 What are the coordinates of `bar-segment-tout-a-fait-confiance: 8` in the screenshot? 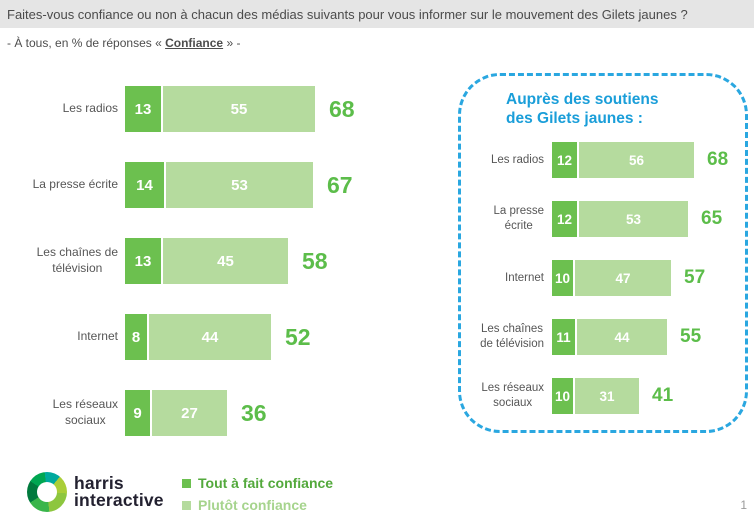 It's located at (136, 337).